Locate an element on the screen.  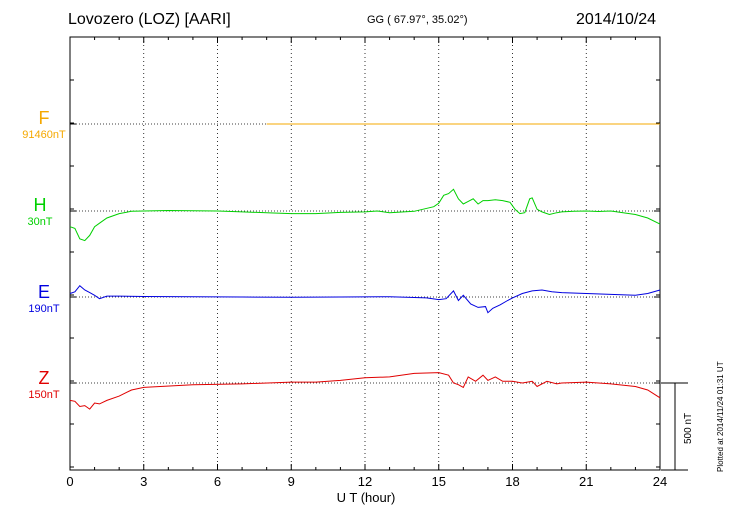
x-tick-label: 3 is located at coordinates (143, 481).